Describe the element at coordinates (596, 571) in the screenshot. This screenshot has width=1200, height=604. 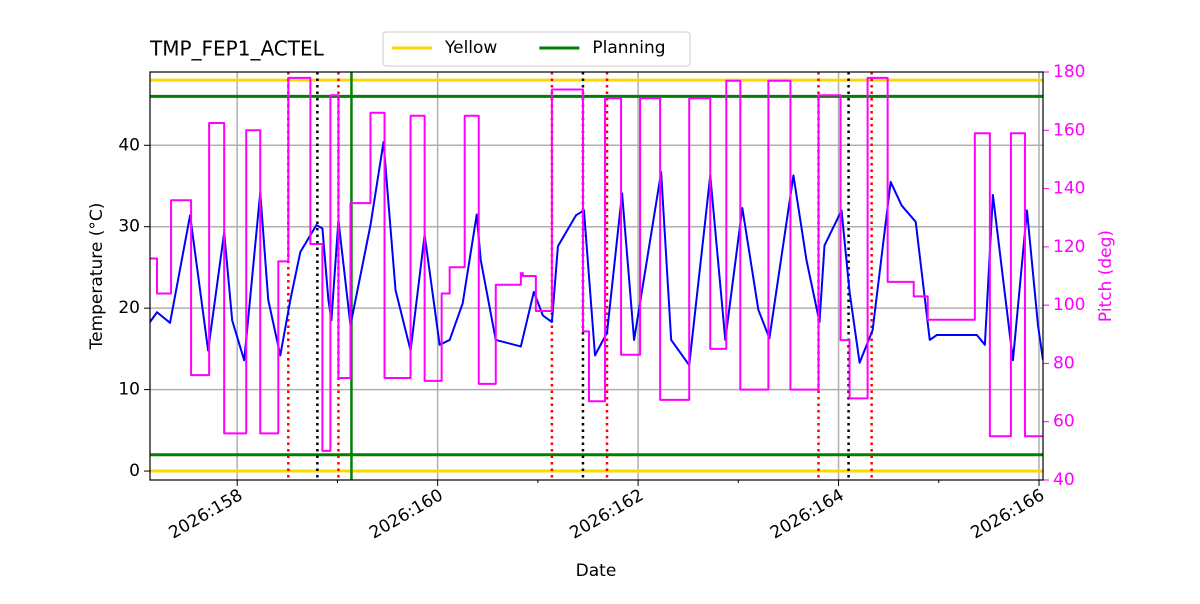
I see `x-axis-label: Date` at that location.